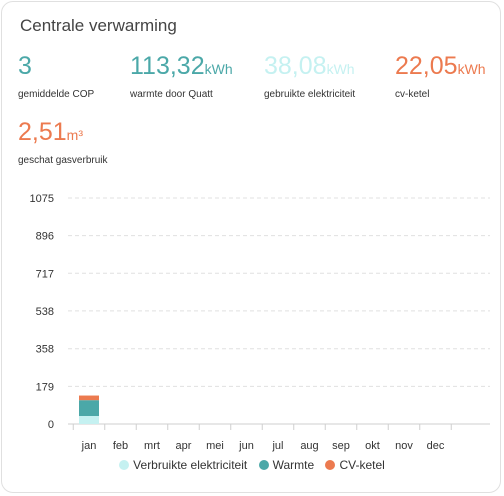 The width and height of the screenshot is (504, 496). Describe the element at coordinates (42, 132) in the screenshot. I see `stat-value: 2,51` at that location.